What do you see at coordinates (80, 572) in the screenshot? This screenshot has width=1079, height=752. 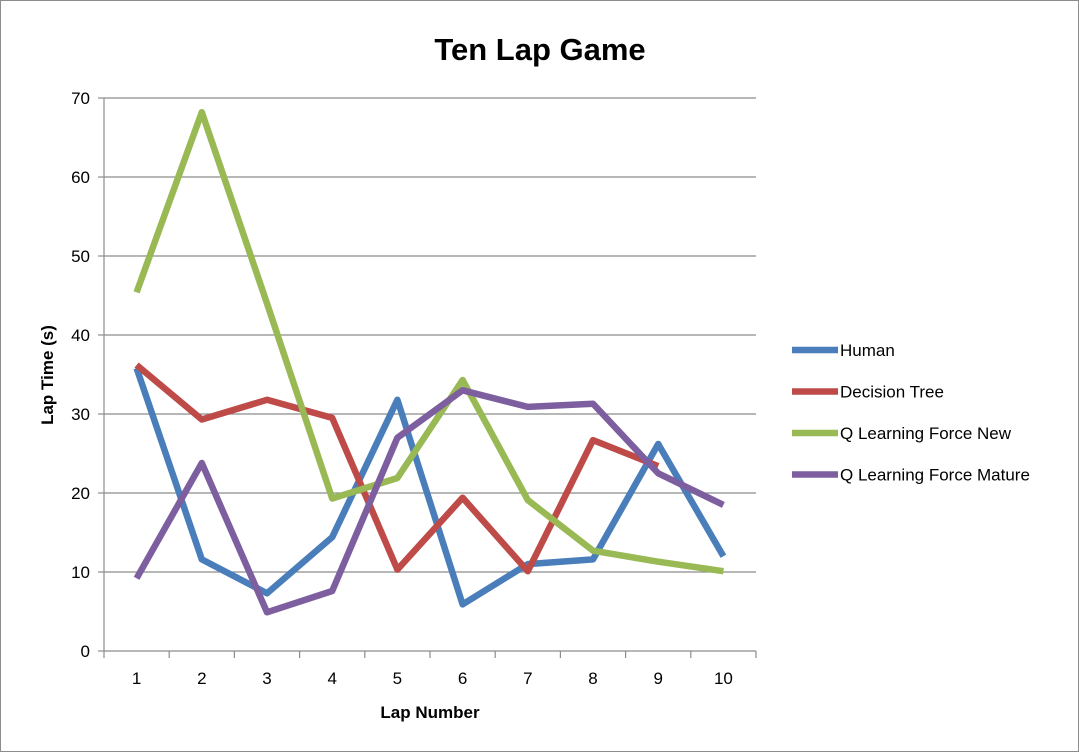 I see `y-tick-label: 10` at bounding box center [80, 572].